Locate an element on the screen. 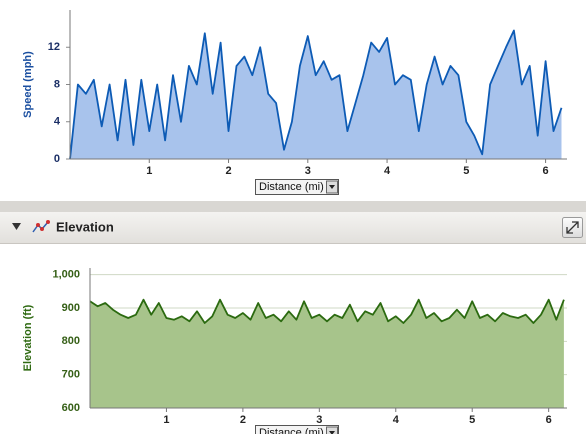 The width and height of the screenshot is (586, 434). y-axis-label: Speed (mph) is located at coordinates (28, 84).